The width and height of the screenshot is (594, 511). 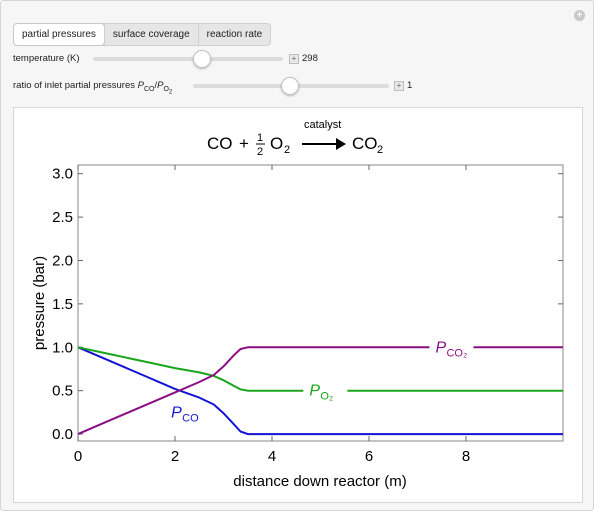 What do you see at coordinates (295, 138) in the screenshot?
I see `reaction-equation: CO + 1 2 O 2 catalyst CO 2` at bounding box center [295, 138].